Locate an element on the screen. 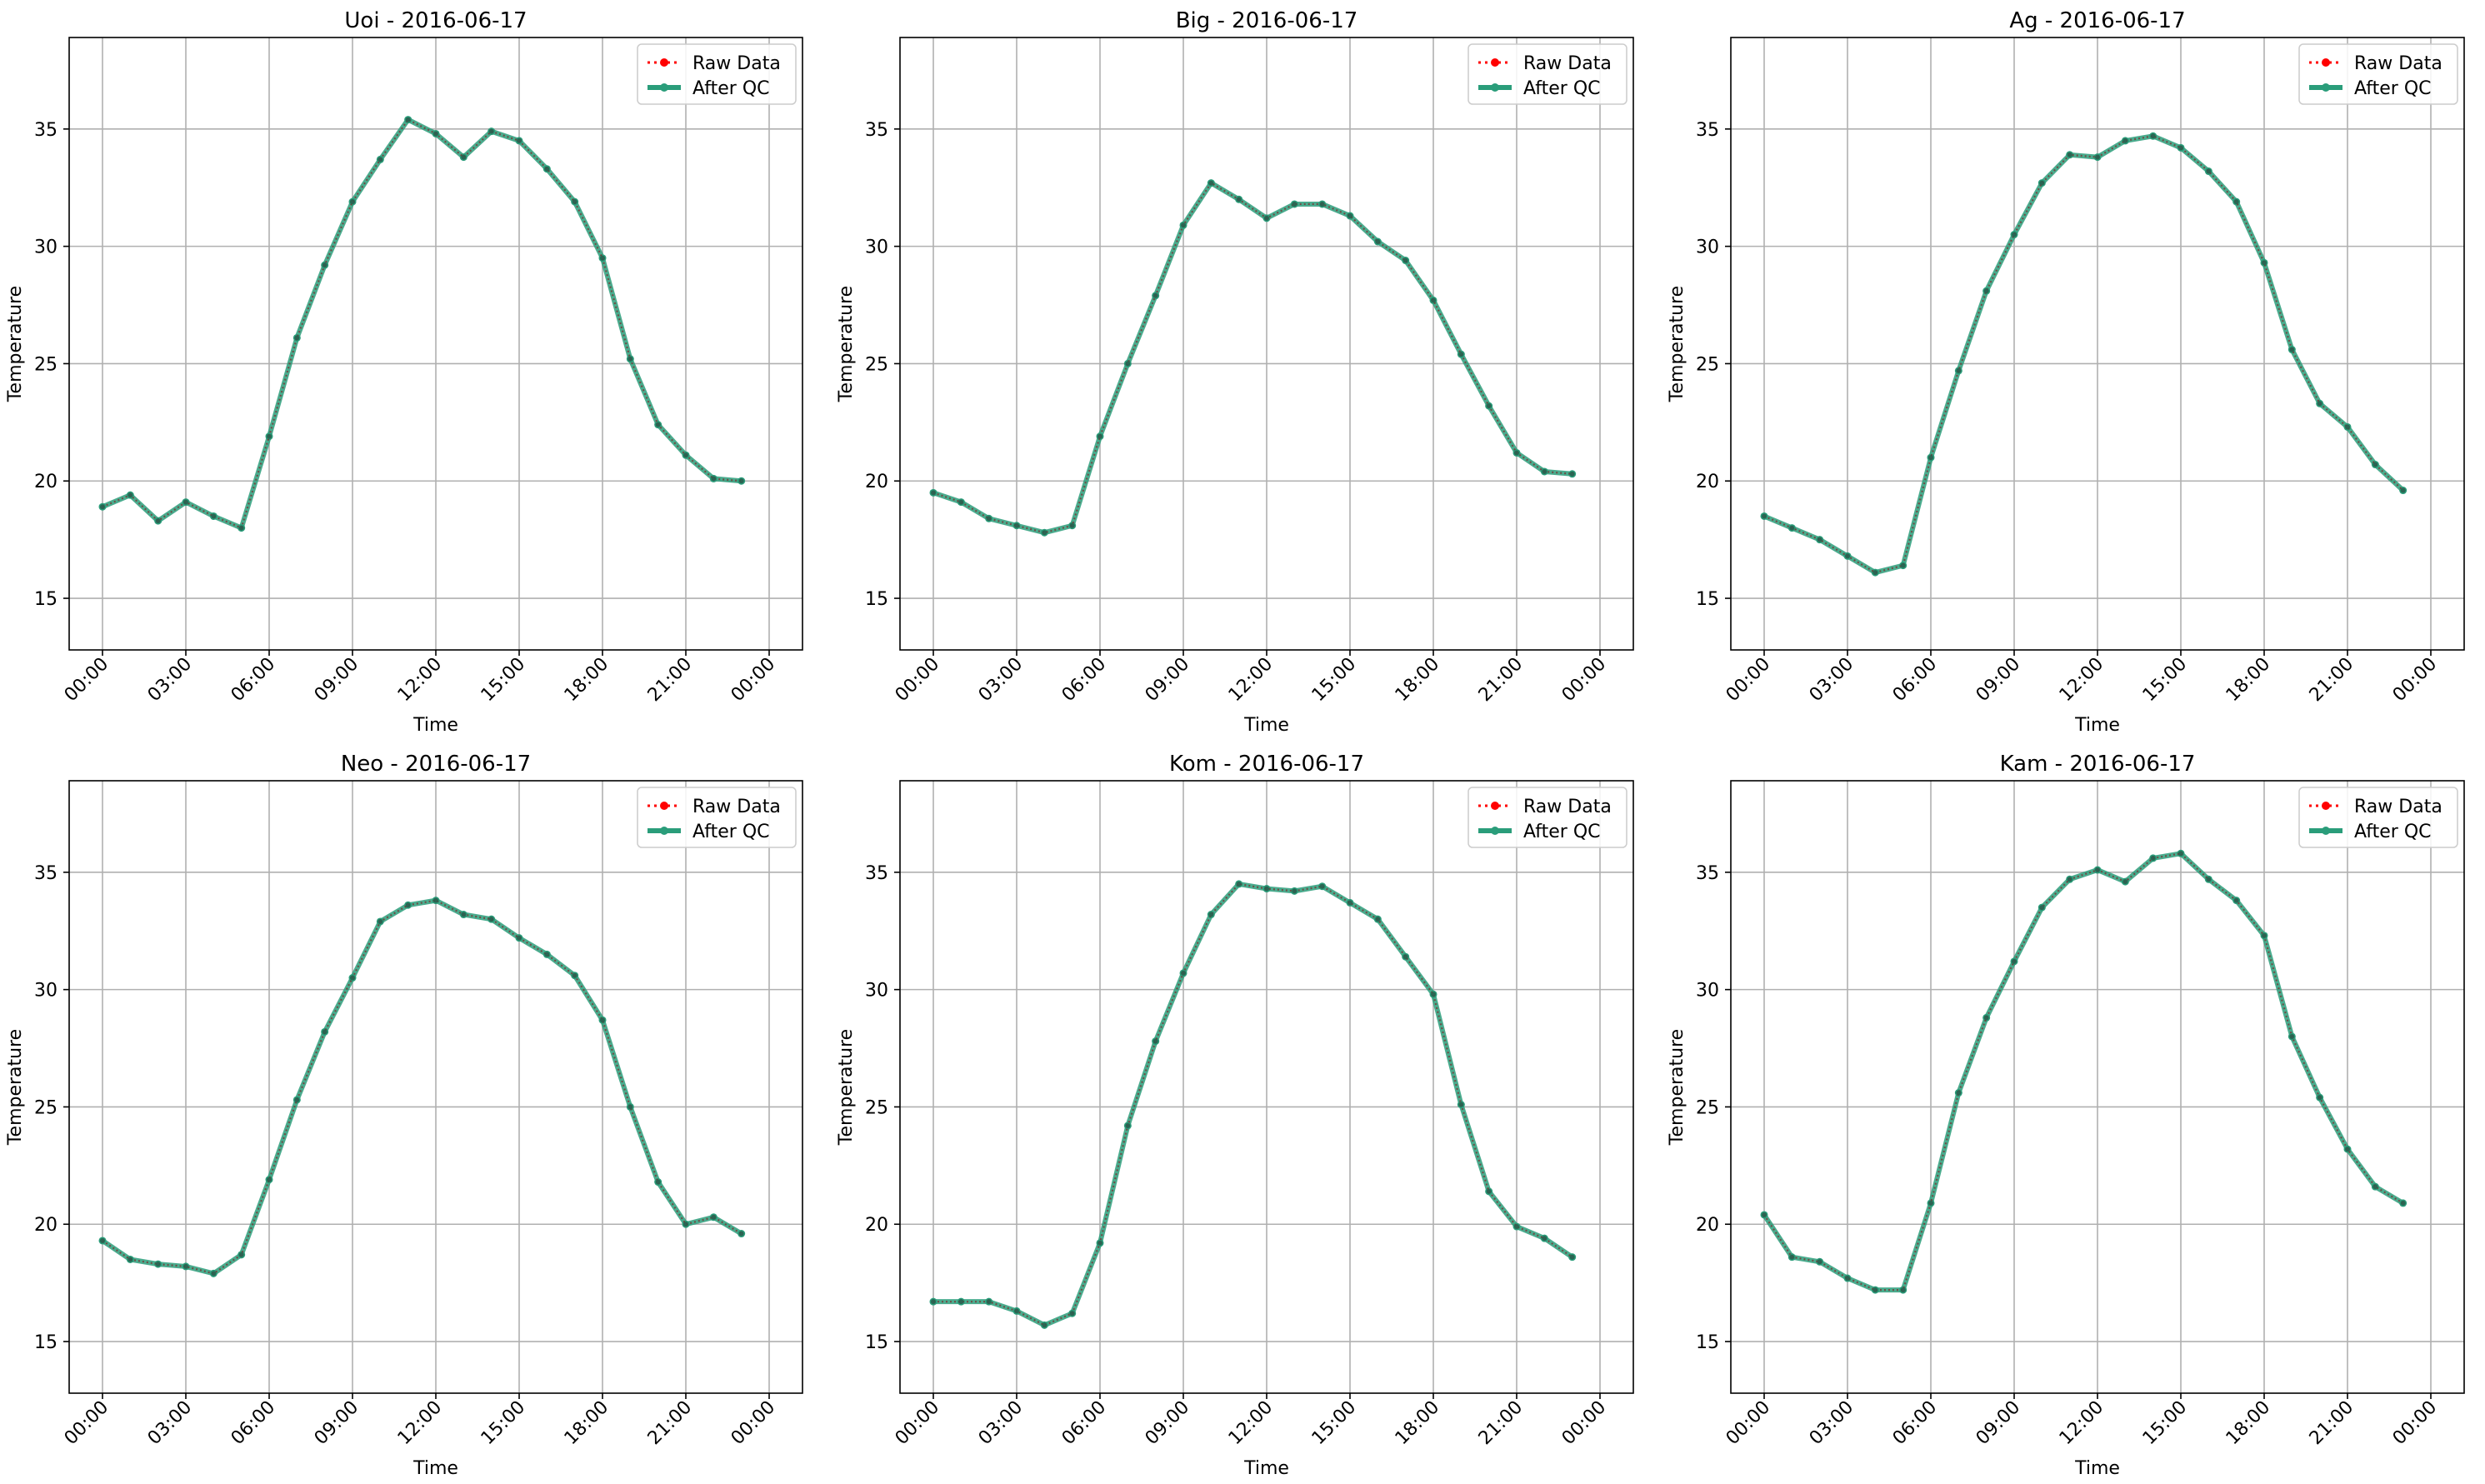 The height and width of the screenshot is (1484, 2485). x-tick-label: 21:00 is located at coordinates (2332, 1423).